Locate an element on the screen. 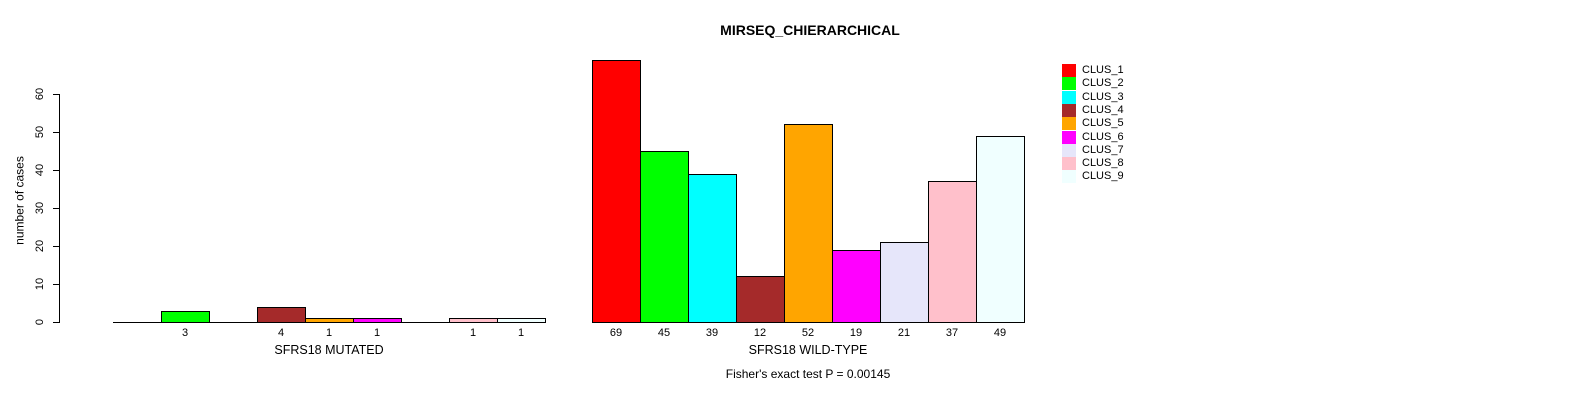  legend-label: CLUS_1 is located at coordinates (1103, 70).